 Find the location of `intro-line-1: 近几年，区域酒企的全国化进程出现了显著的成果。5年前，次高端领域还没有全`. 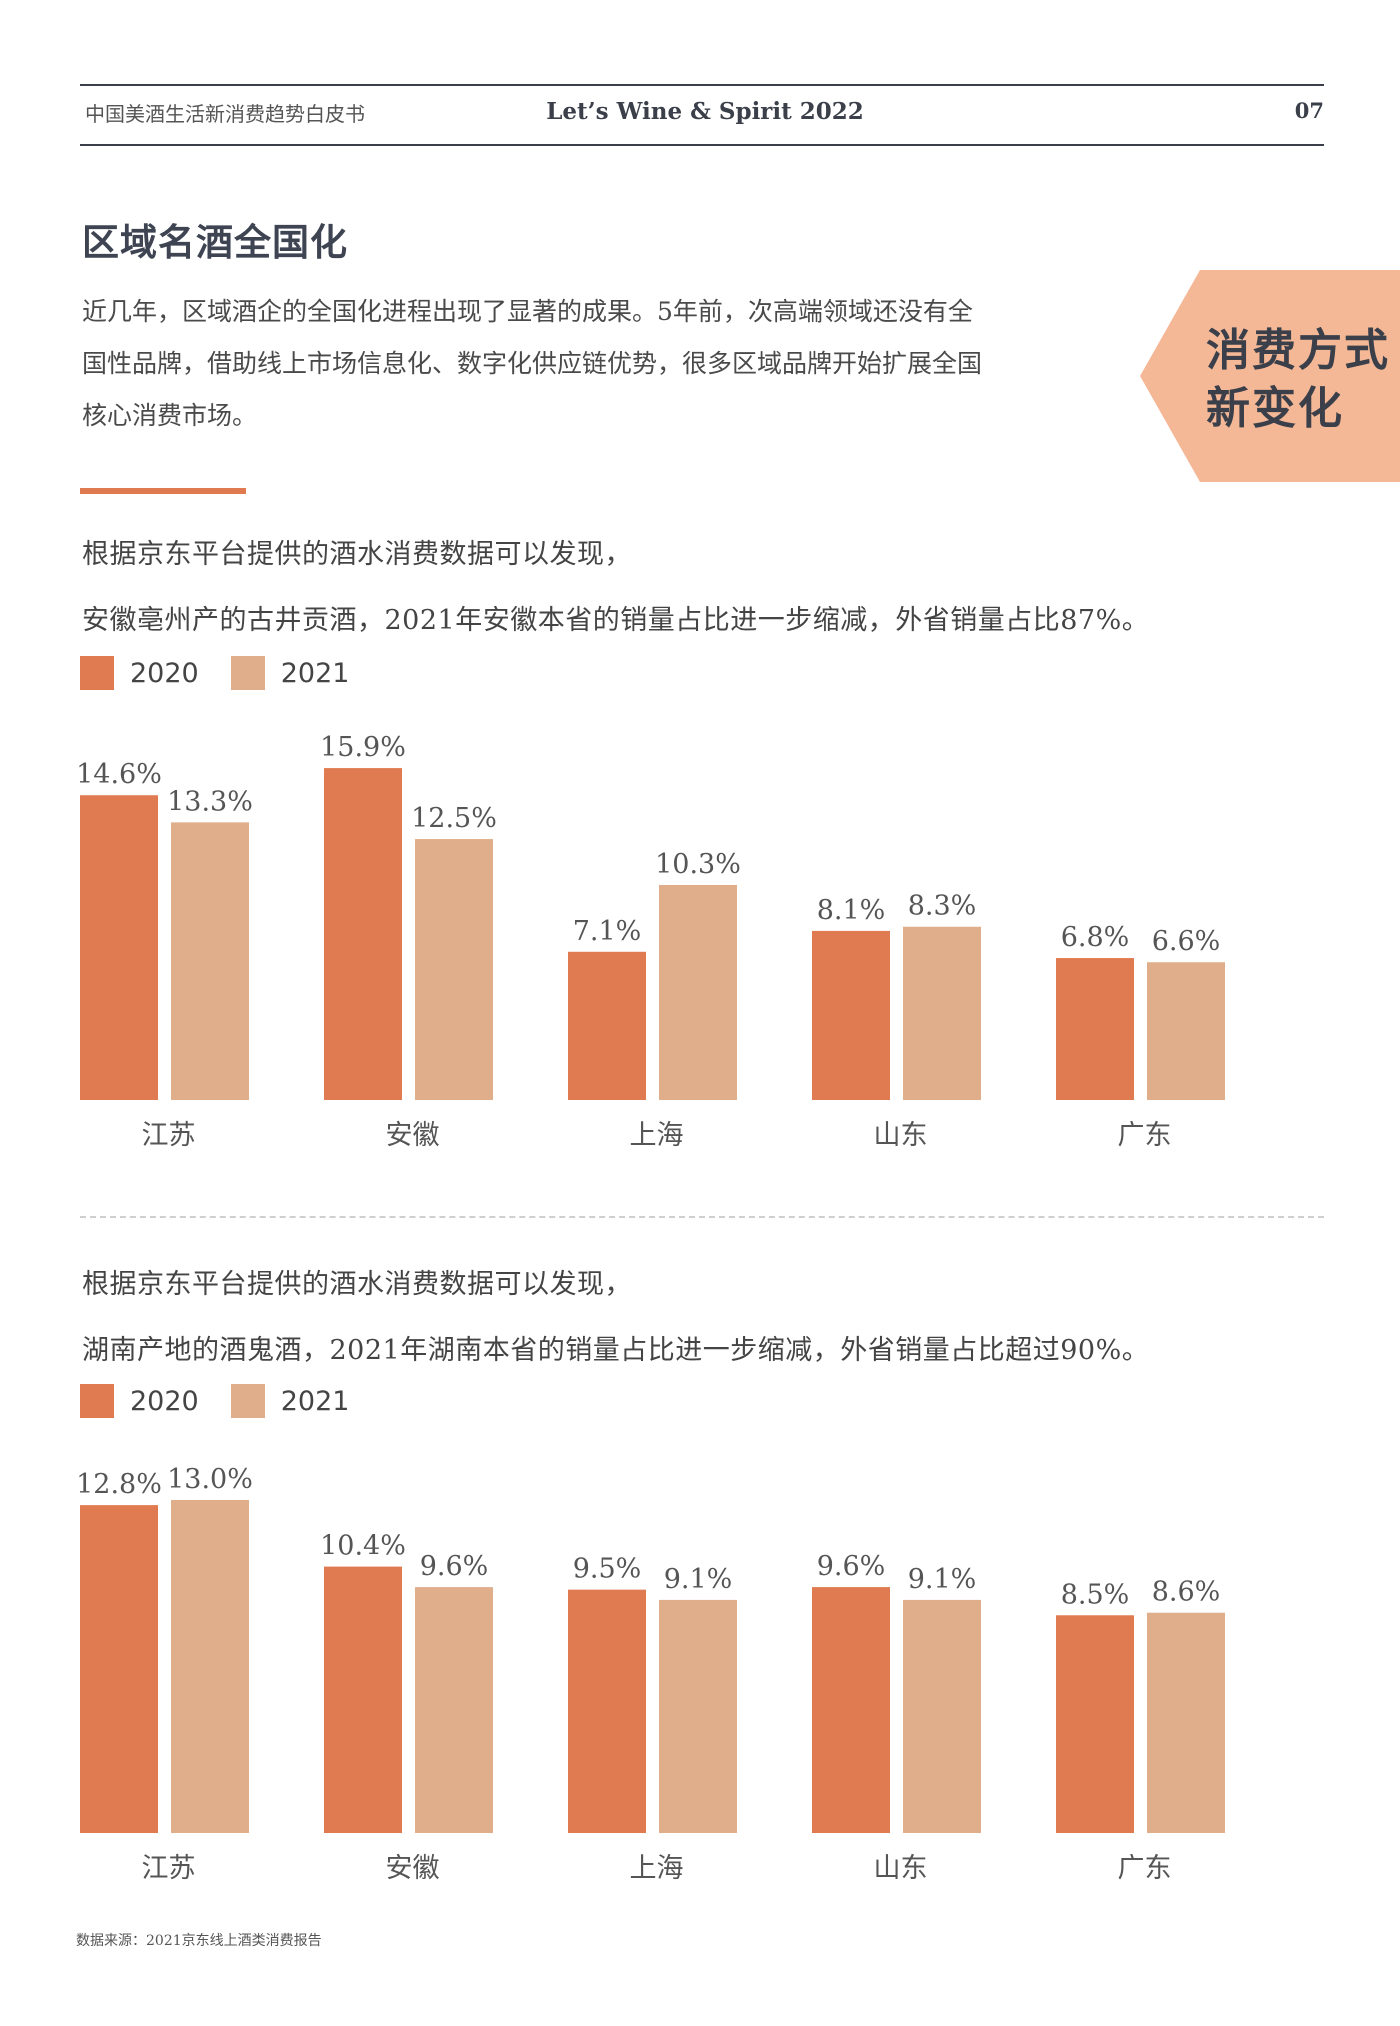

intro-line-1: 近几年，区域酒企的全国化进程出现了显著的成果。5年前，次高端领域还没有全 is located at coordinates (527, 311).